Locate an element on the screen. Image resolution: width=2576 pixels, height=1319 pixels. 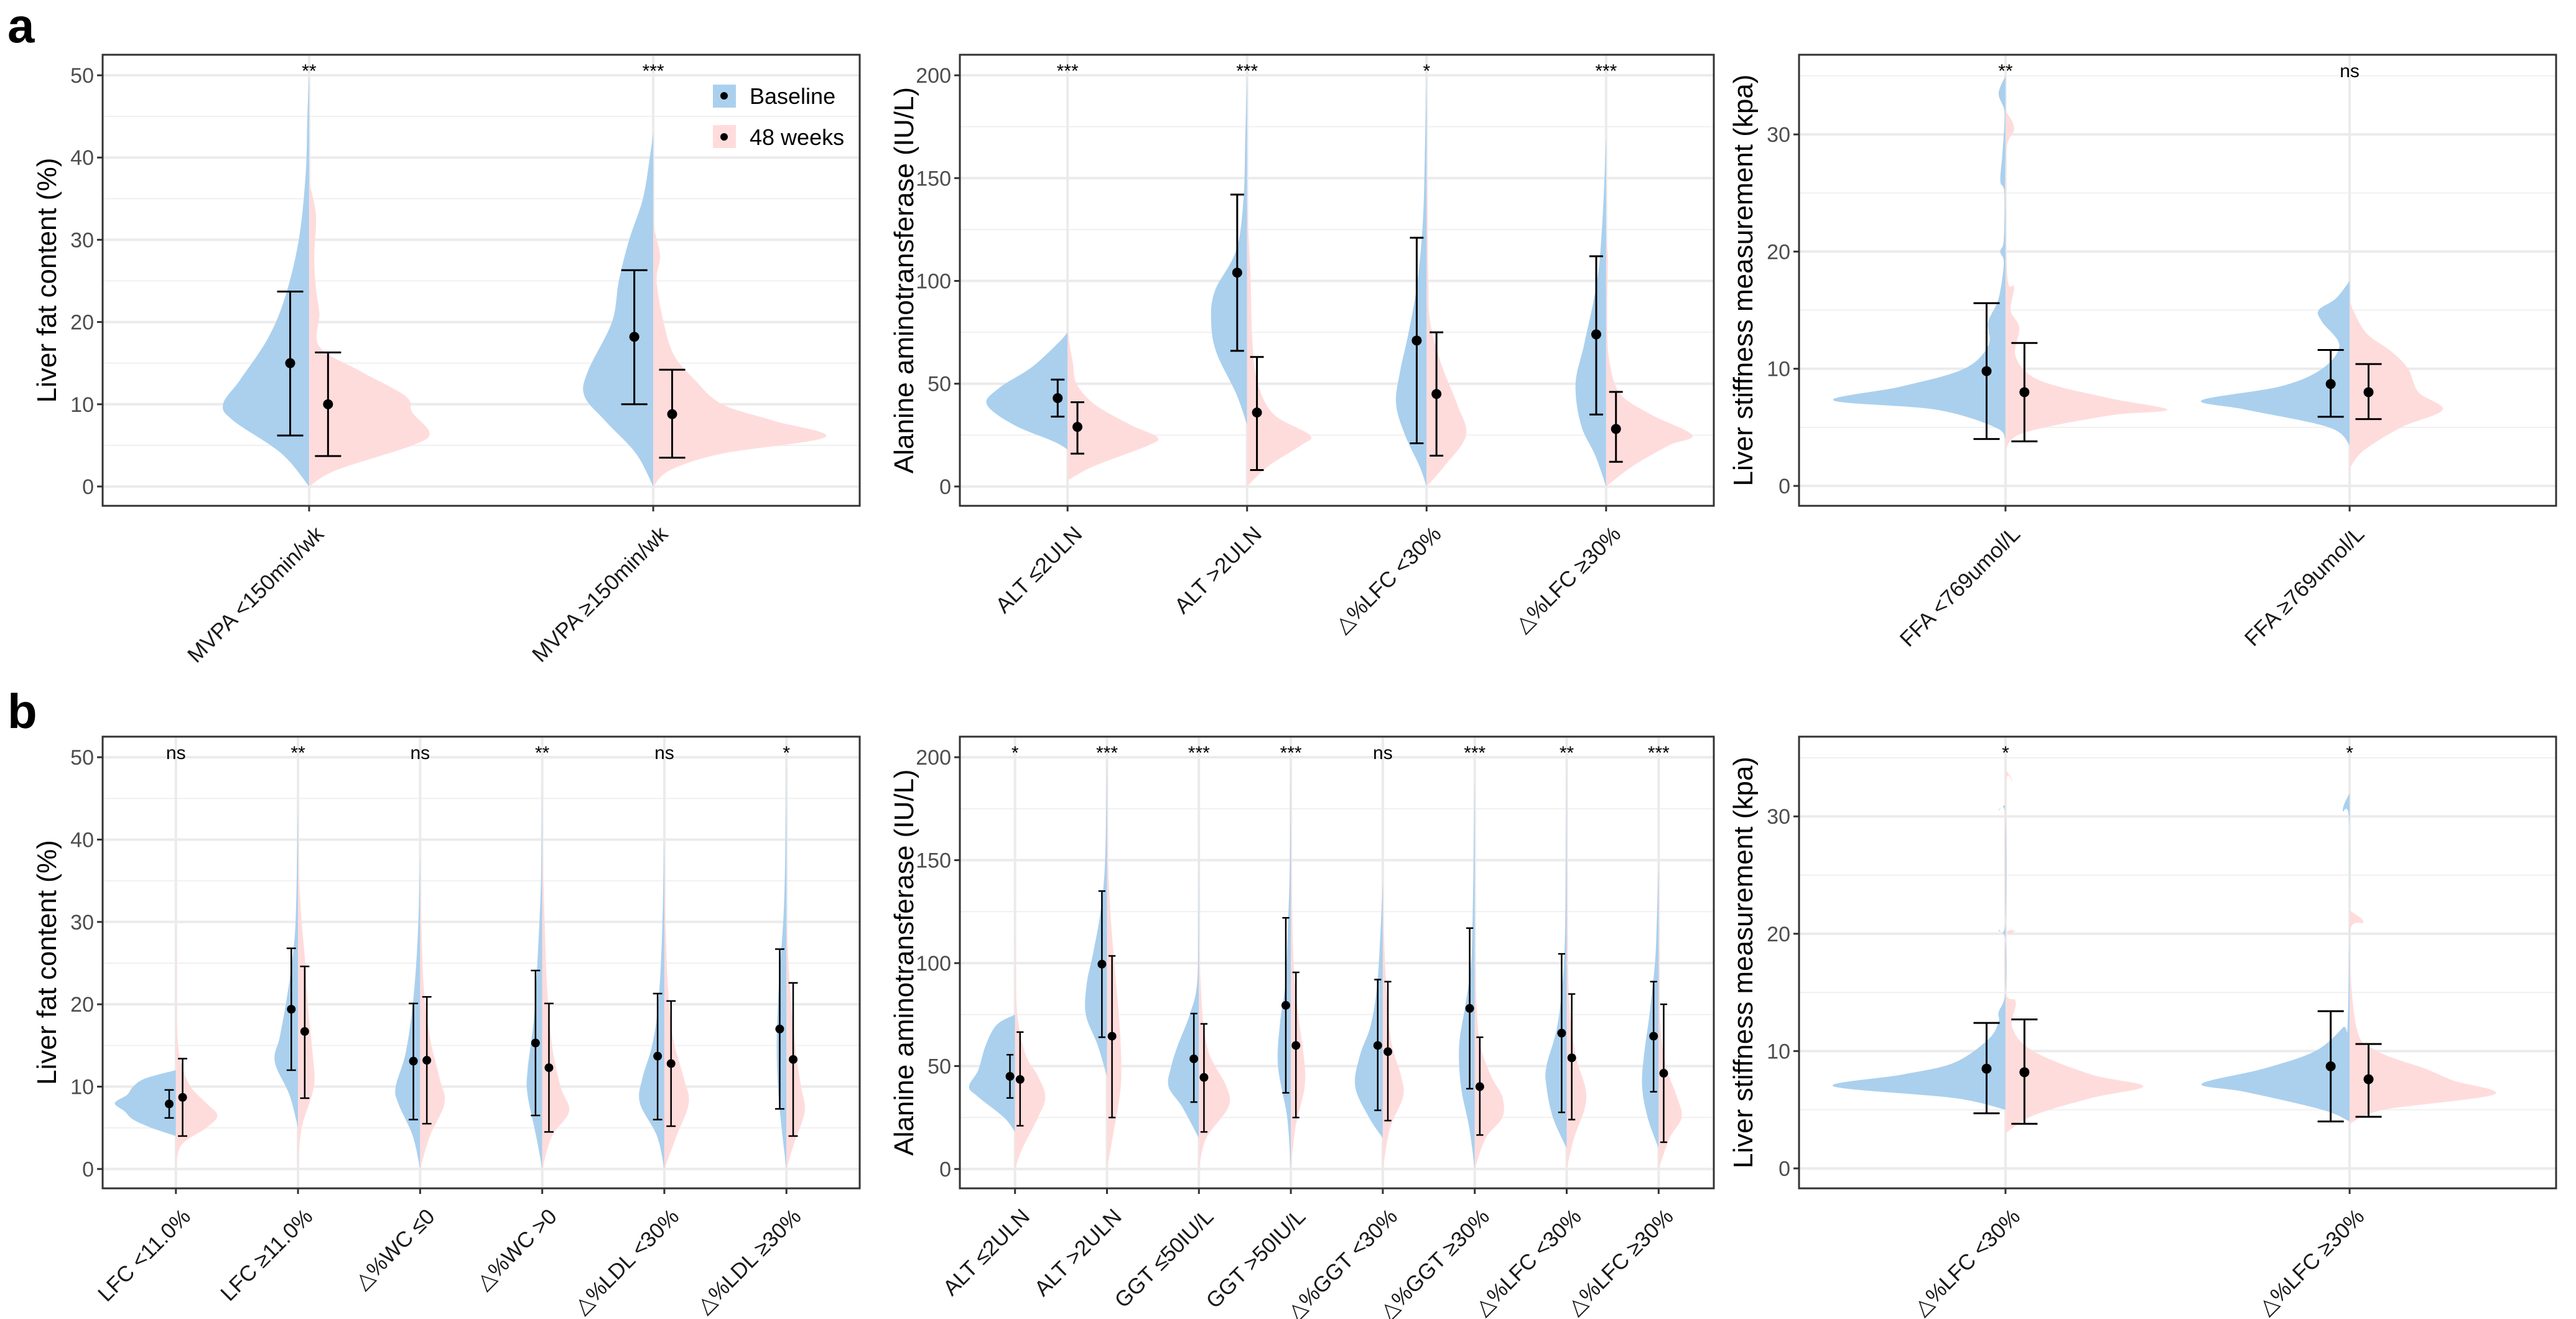
x-tick-label: LFC <11.0% is located at coordinates (144, 1256).